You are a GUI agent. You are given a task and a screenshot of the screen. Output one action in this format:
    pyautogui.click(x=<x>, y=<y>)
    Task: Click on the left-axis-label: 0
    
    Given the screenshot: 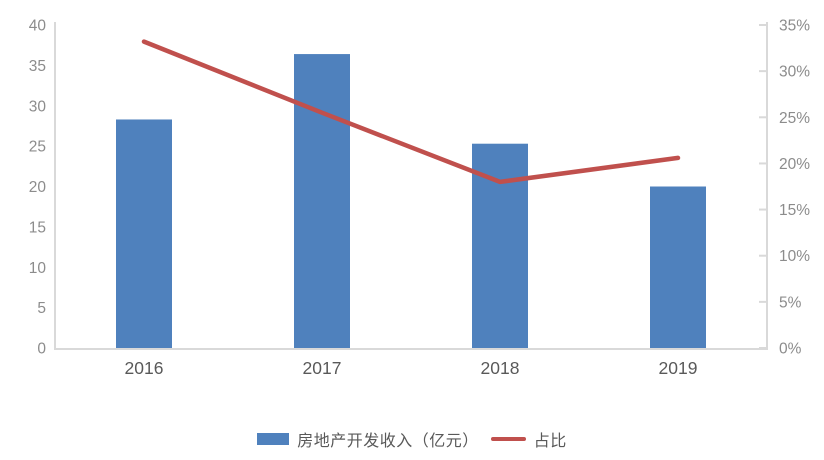 What is the action you would take?
    pyautogui.click(x=41, y=349)
    